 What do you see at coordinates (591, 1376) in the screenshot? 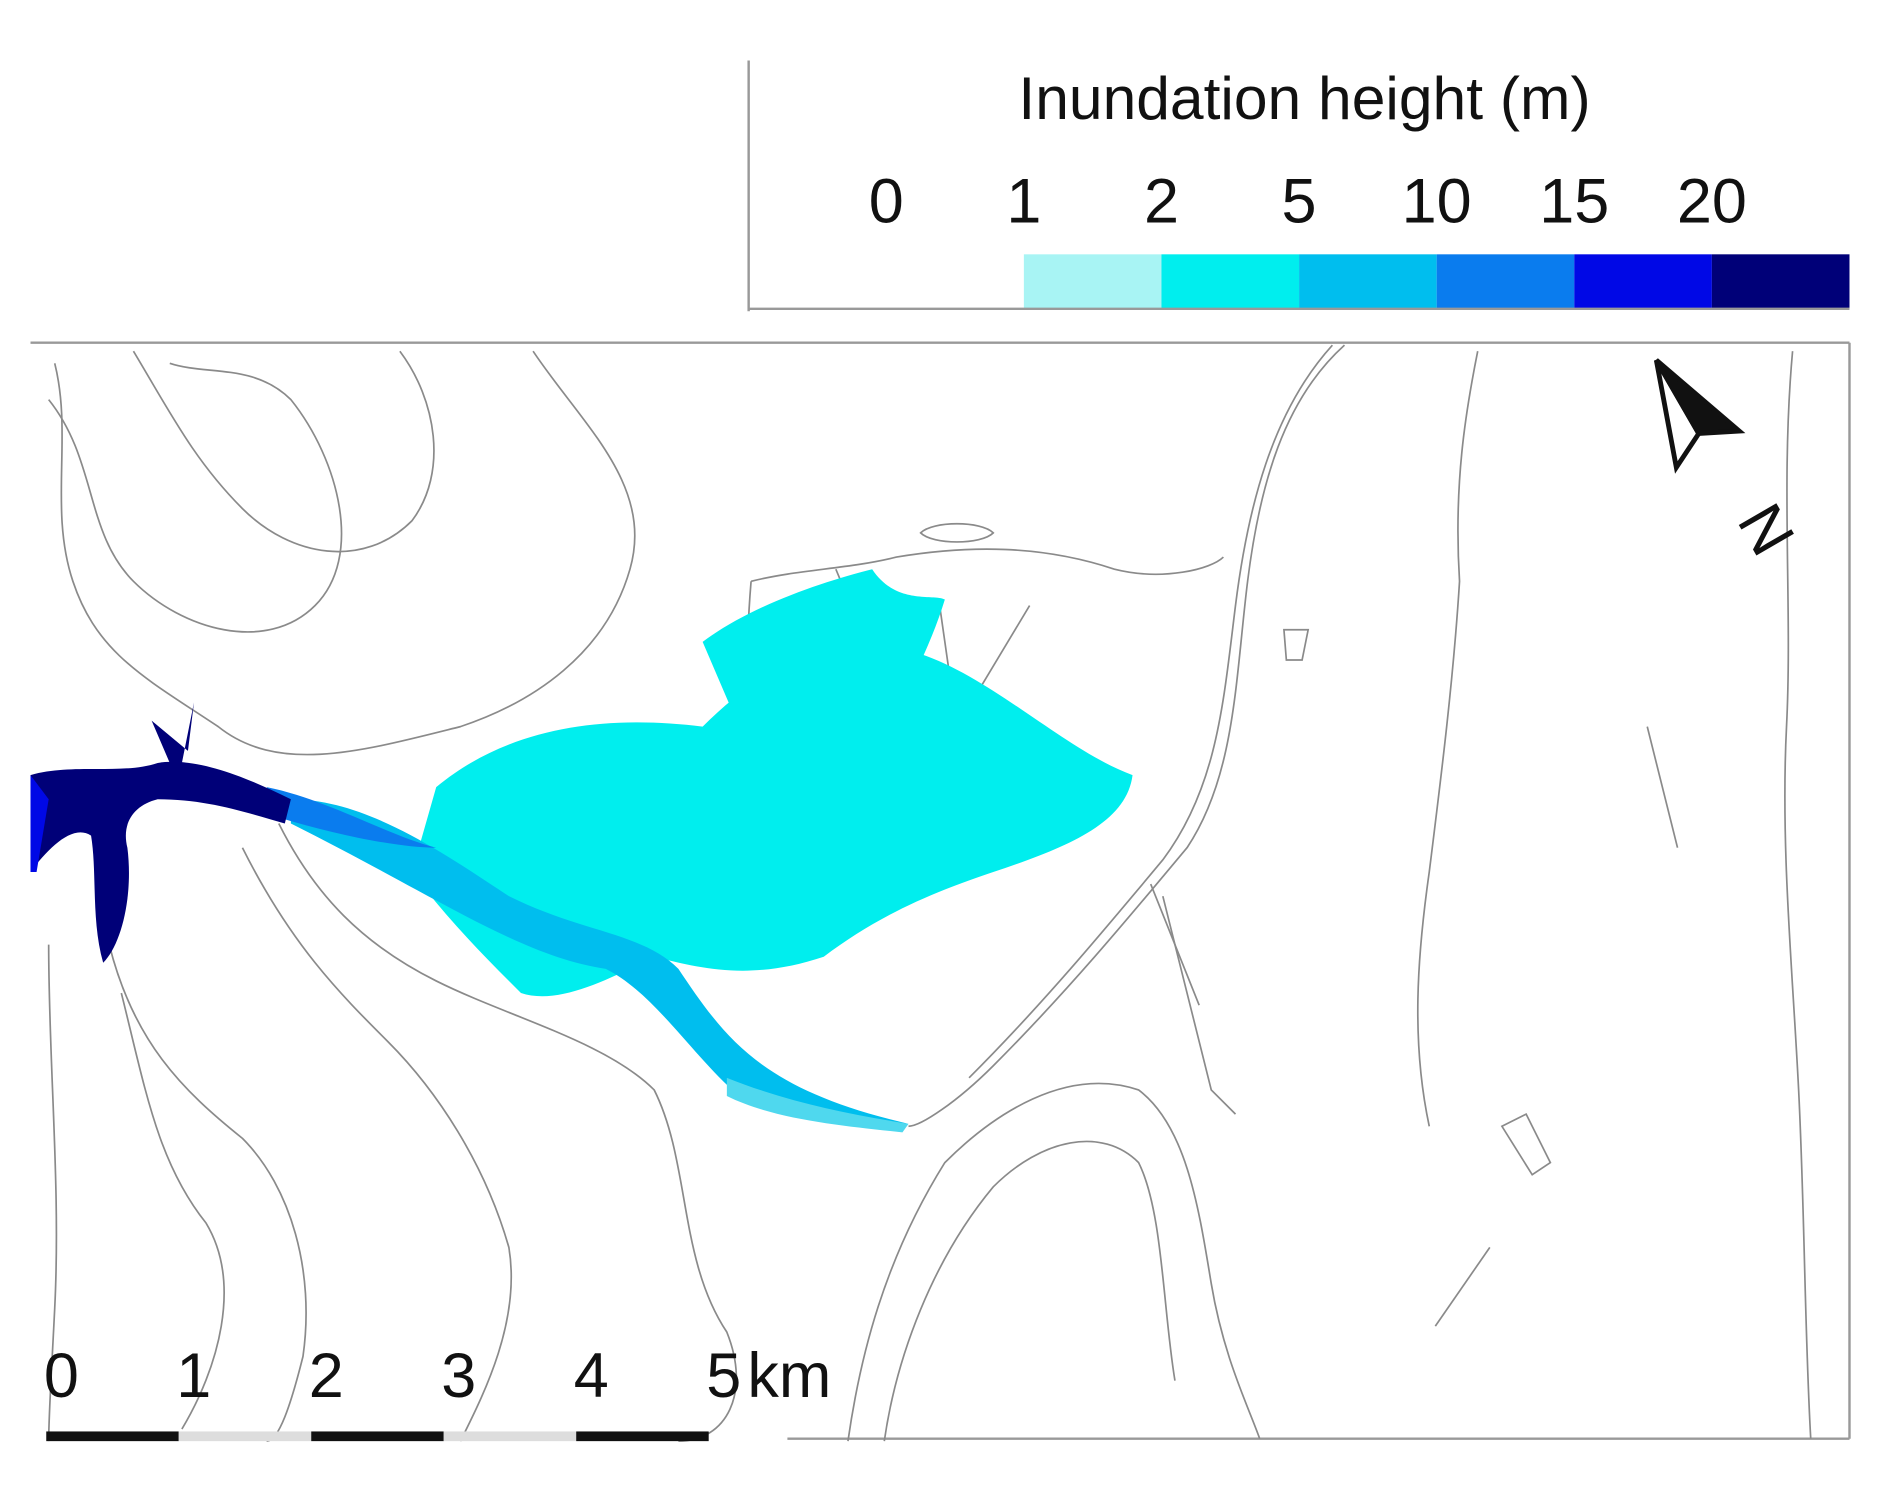
I see `scale-label: 4` at bounding box center [591, 1376].